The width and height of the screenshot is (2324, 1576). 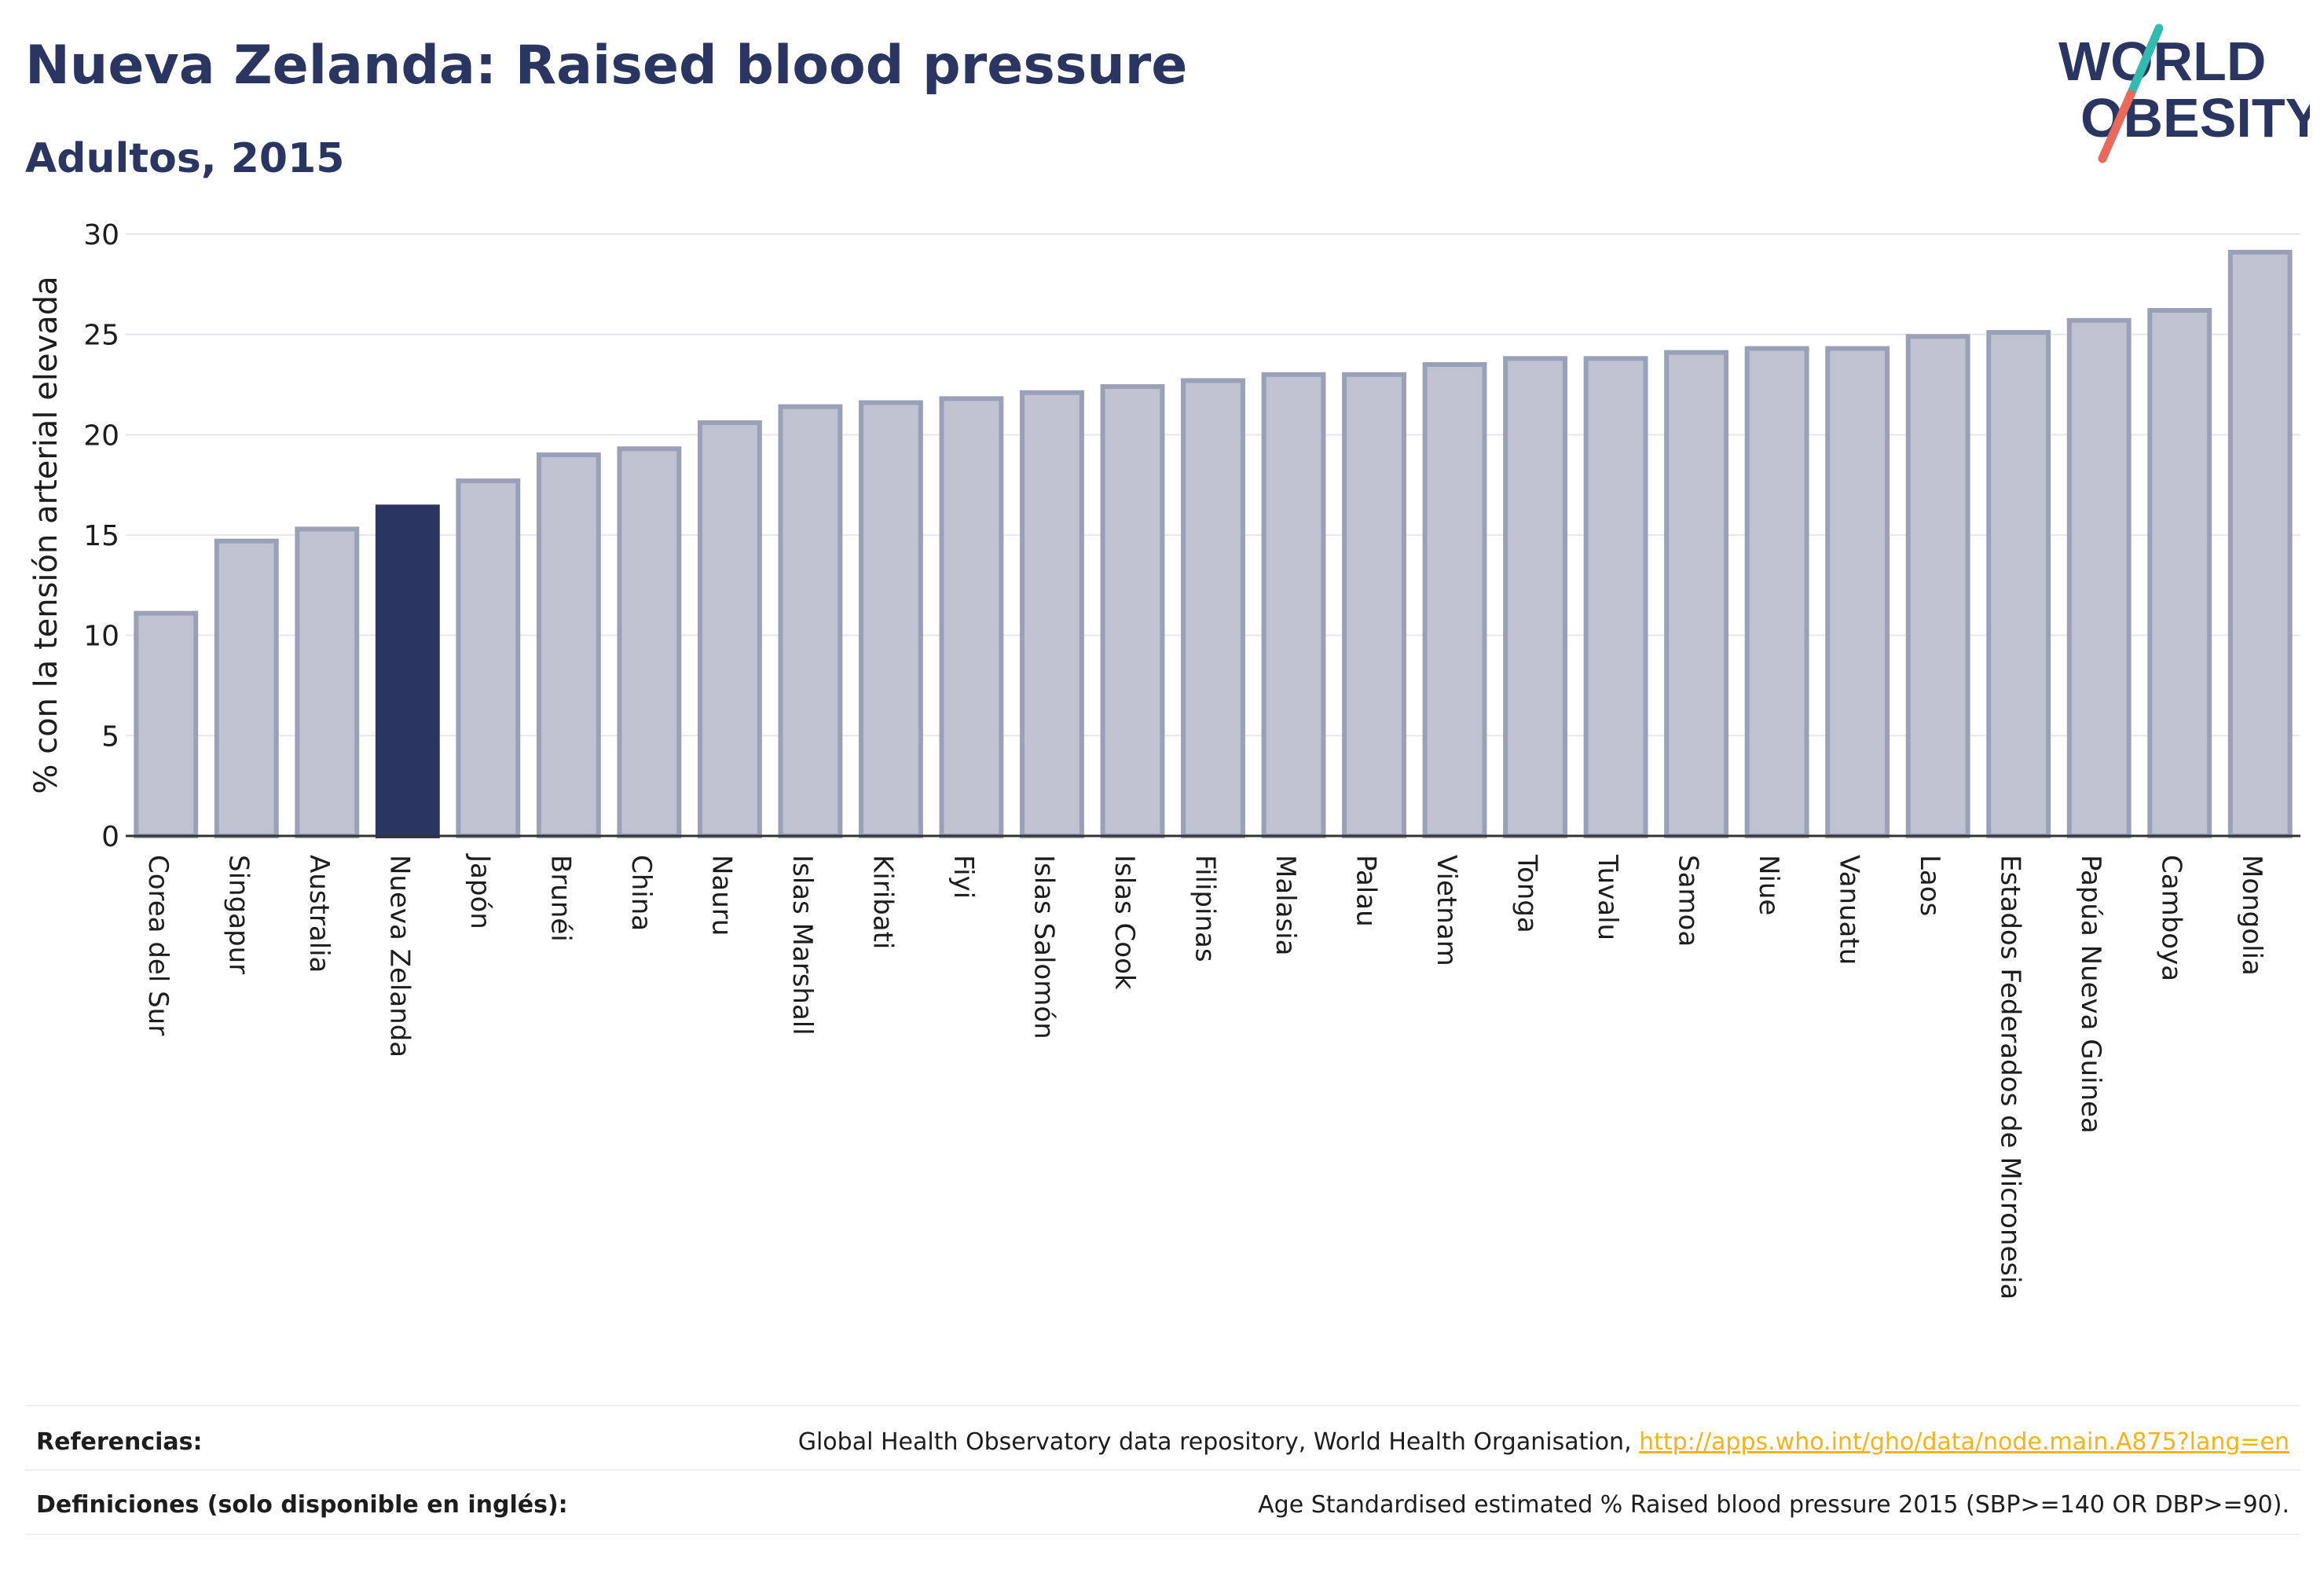 I want to click on x-tick-label: Niue, so click(x=1768, y=885).